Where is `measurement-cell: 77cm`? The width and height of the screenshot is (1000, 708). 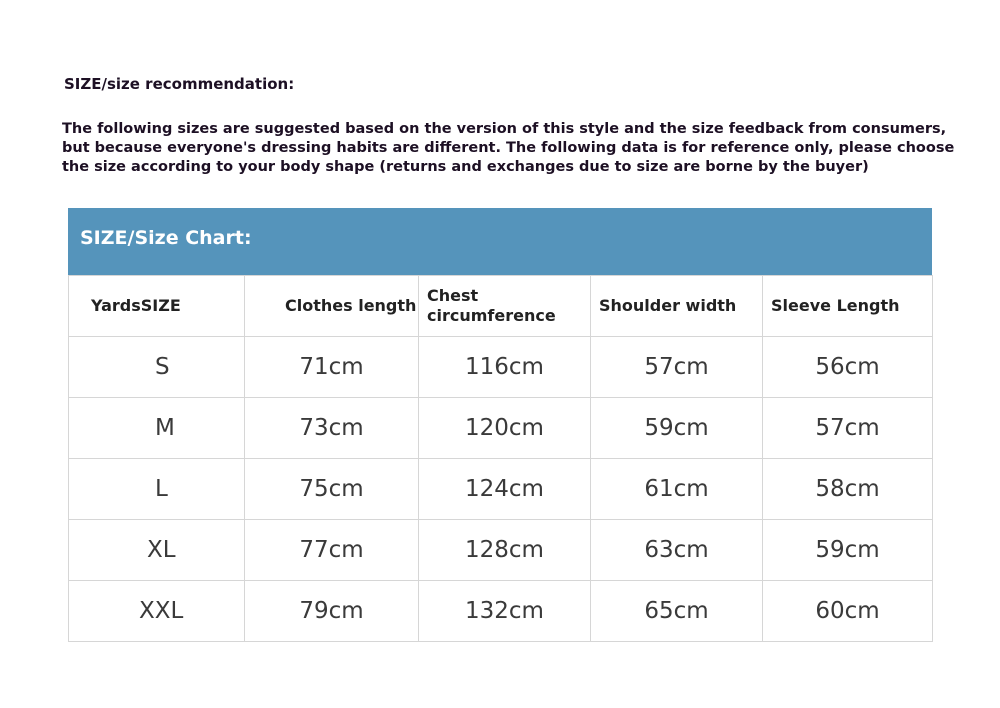
measurement-cell: 77cm is located at coordinates (331, 550).